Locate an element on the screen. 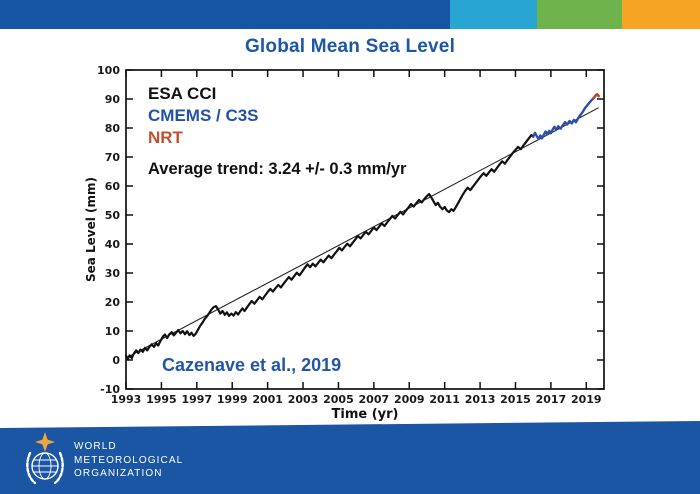  y-tick-label: 0 is located at coordinates (116, 360).